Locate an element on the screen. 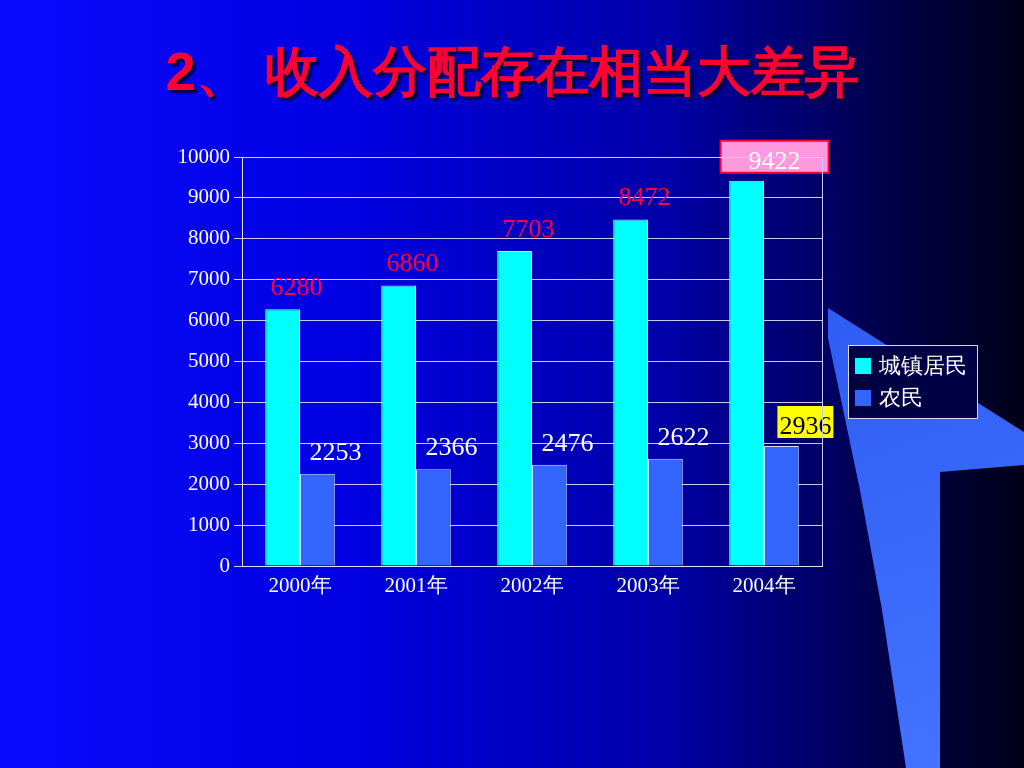 Image resolution: width=1024 pixels, height=768 pixels. data-label: 6280 is located at coordinates (296, 287).